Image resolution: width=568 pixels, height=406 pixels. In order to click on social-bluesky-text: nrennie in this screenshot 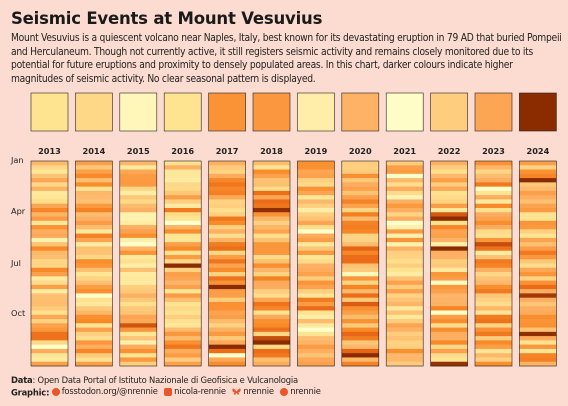, I will do `click(258, 391)`.